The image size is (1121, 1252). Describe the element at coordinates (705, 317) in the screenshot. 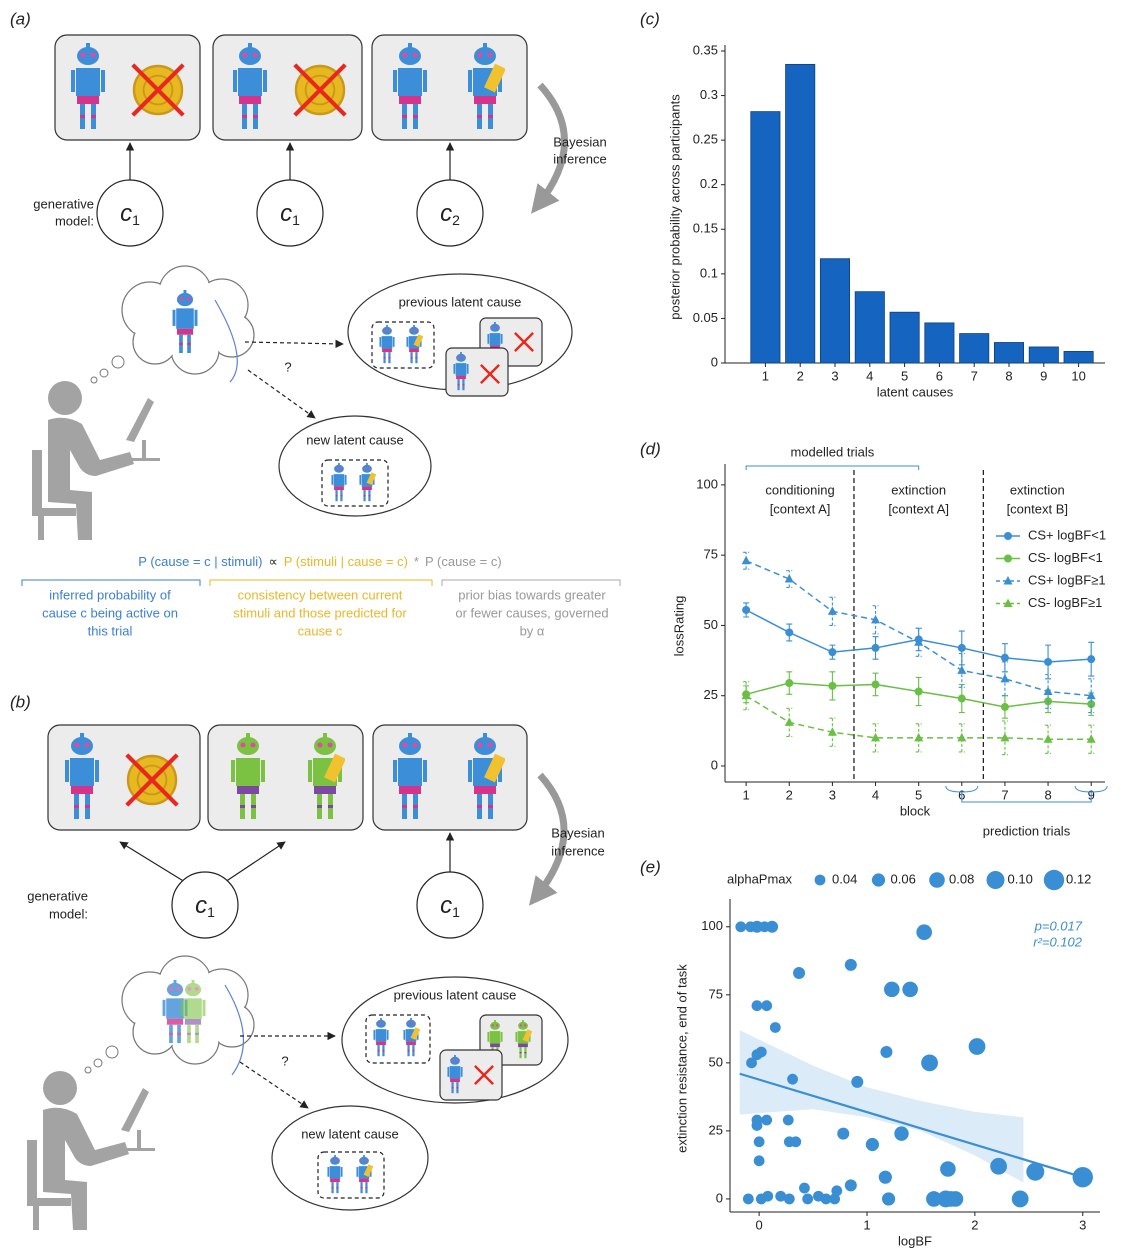

I see `y-tick-label: 0.05` at that location.